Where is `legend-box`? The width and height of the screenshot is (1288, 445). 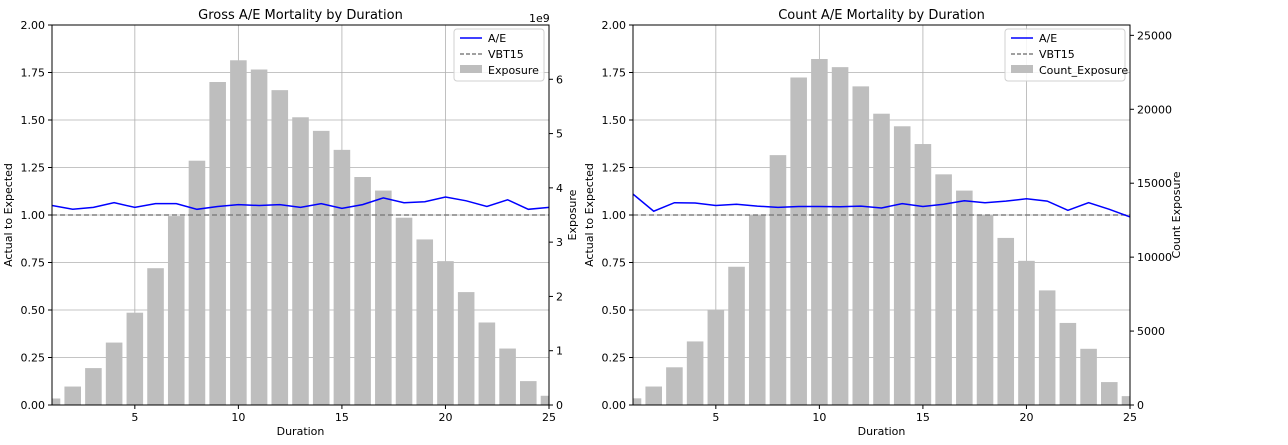 legend-box is located at coordinates (1065, 55).